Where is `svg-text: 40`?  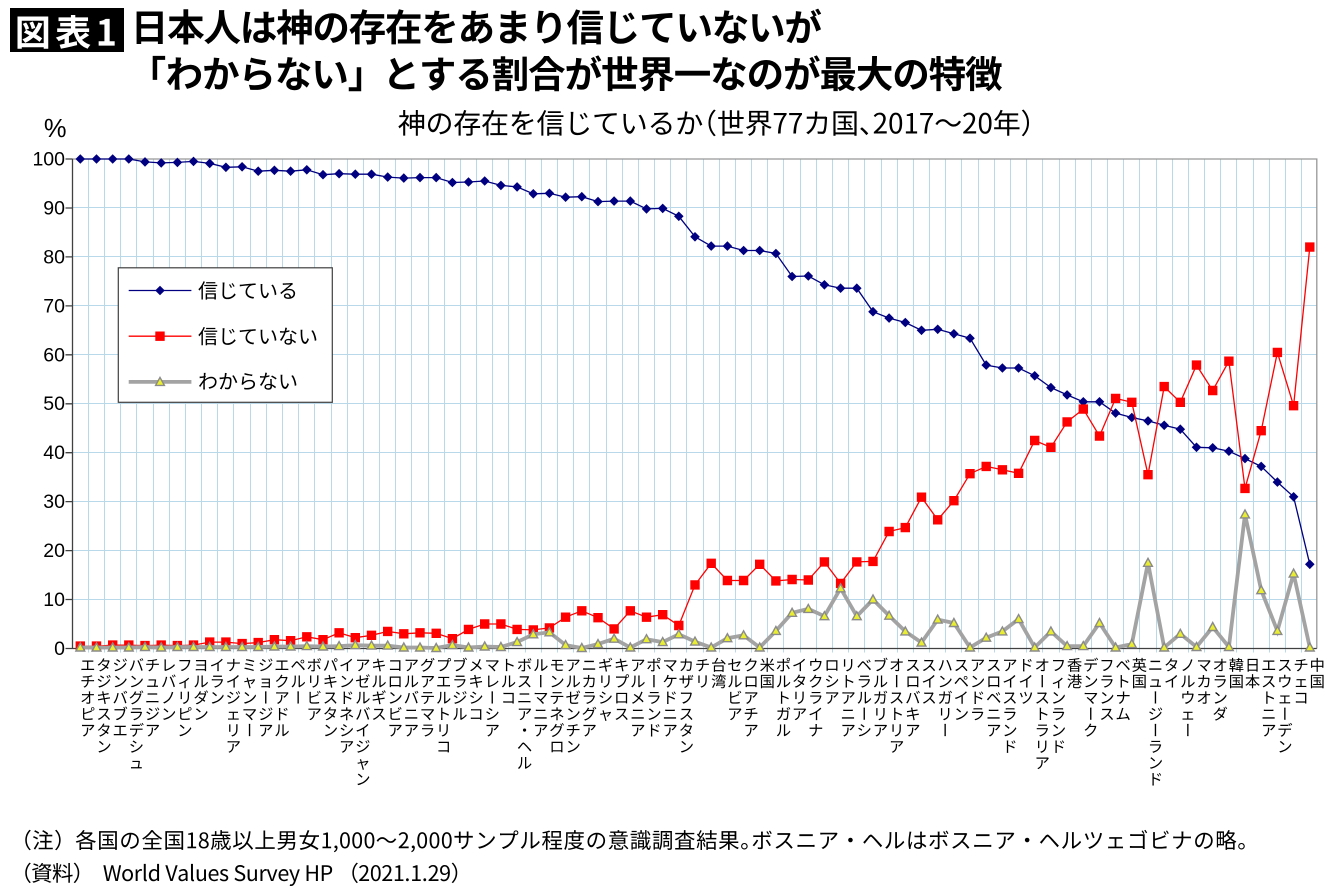 svg-text: 40 is located at coordinates (54, 453).